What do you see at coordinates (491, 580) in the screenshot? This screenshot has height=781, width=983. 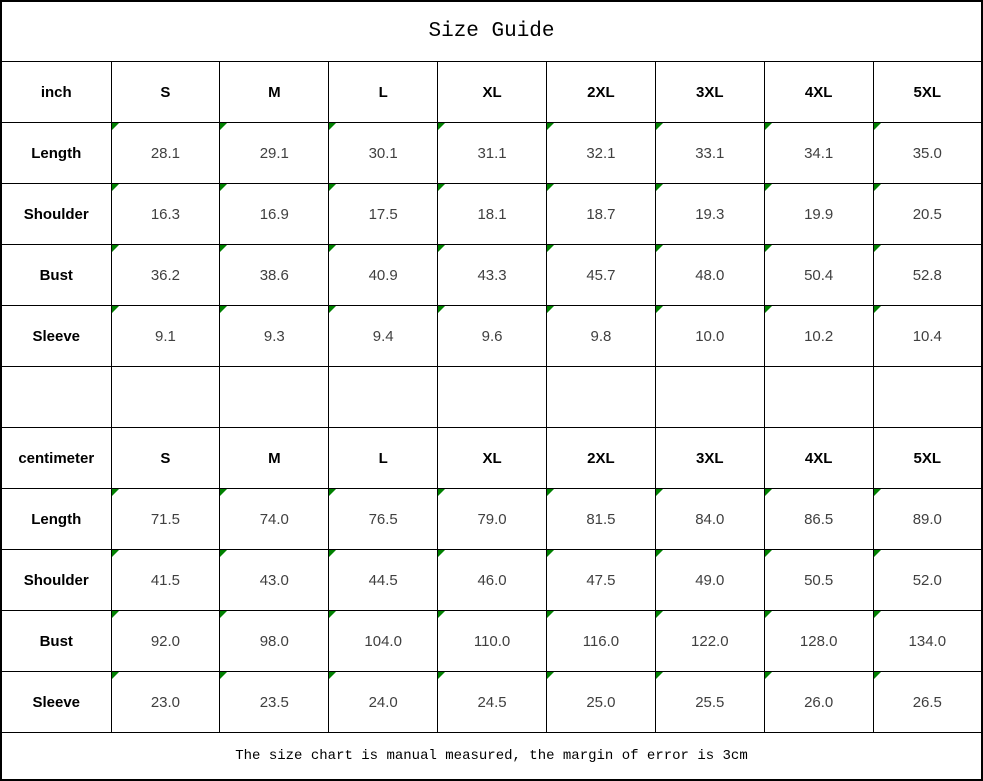 I see `measurement-row: Shoulder 41.5 43.0 44.5 46.0 47.5 49.0 50.5 52.0` at bounding box center [491, 580].